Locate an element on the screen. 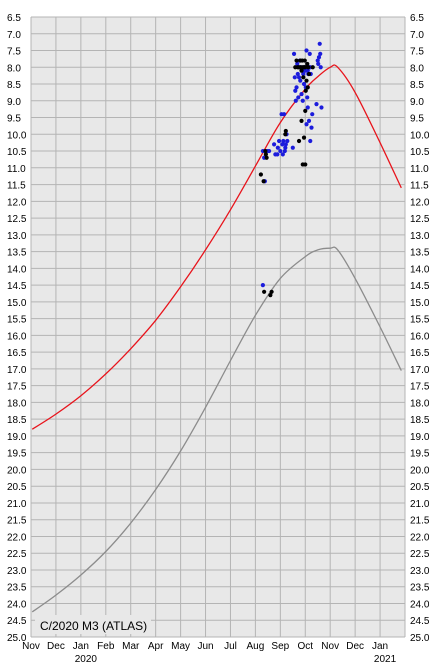 The height and width of the screenshot is (670, 436). y-tick-label-left: 15.5 is located at coordinates (17, 320).